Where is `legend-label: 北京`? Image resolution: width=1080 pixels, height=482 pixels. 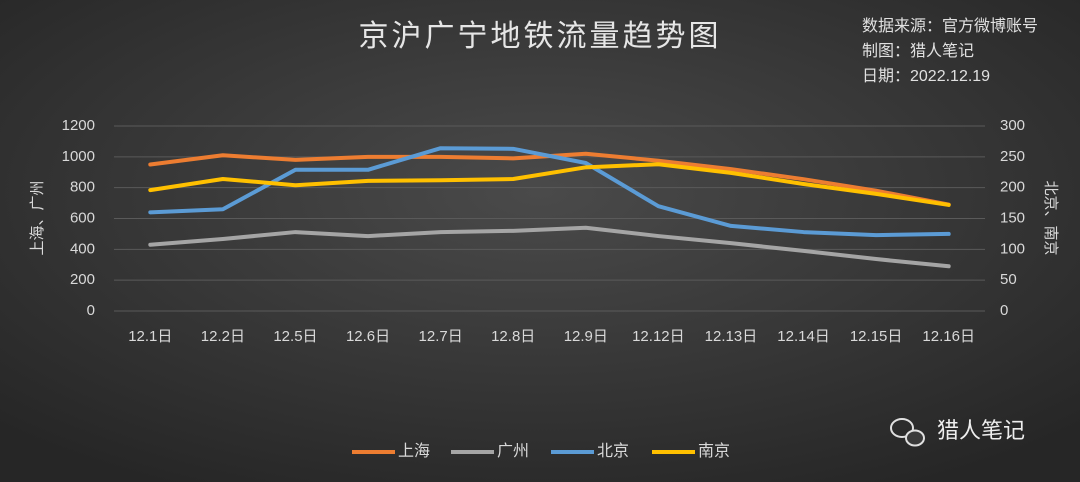
legend-label: 北京 is located at coordinates (613, 451).